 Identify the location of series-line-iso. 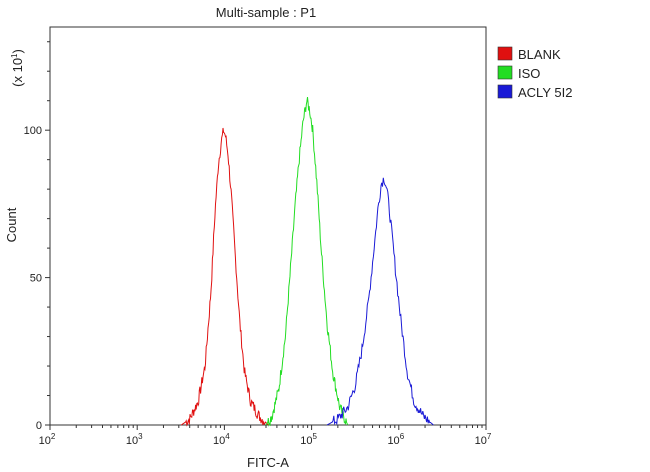
(307, 262).